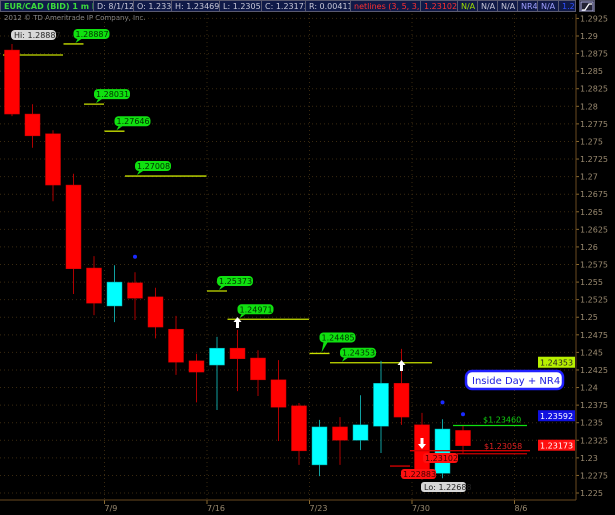 Image resolution: width=615 pixels, height=515 pixels. What do you see at coordinates (594, 194) in the screenshot?
I see `y-tick-label: 1.2675` at bounding box center [594, 194].